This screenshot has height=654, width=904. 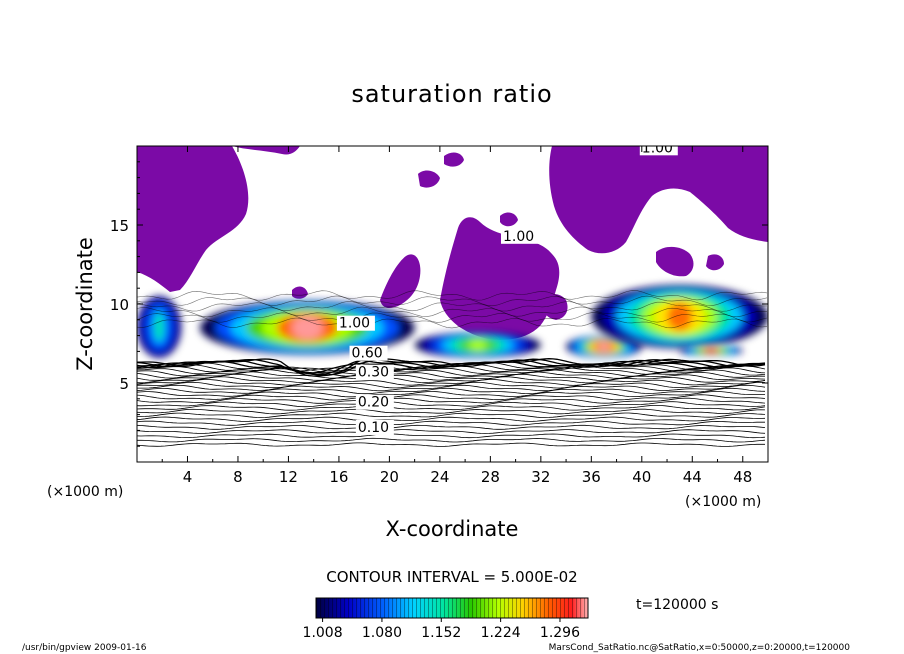 I want to click on x-axis-label: X-coordinate, so click(x=452, y=529).